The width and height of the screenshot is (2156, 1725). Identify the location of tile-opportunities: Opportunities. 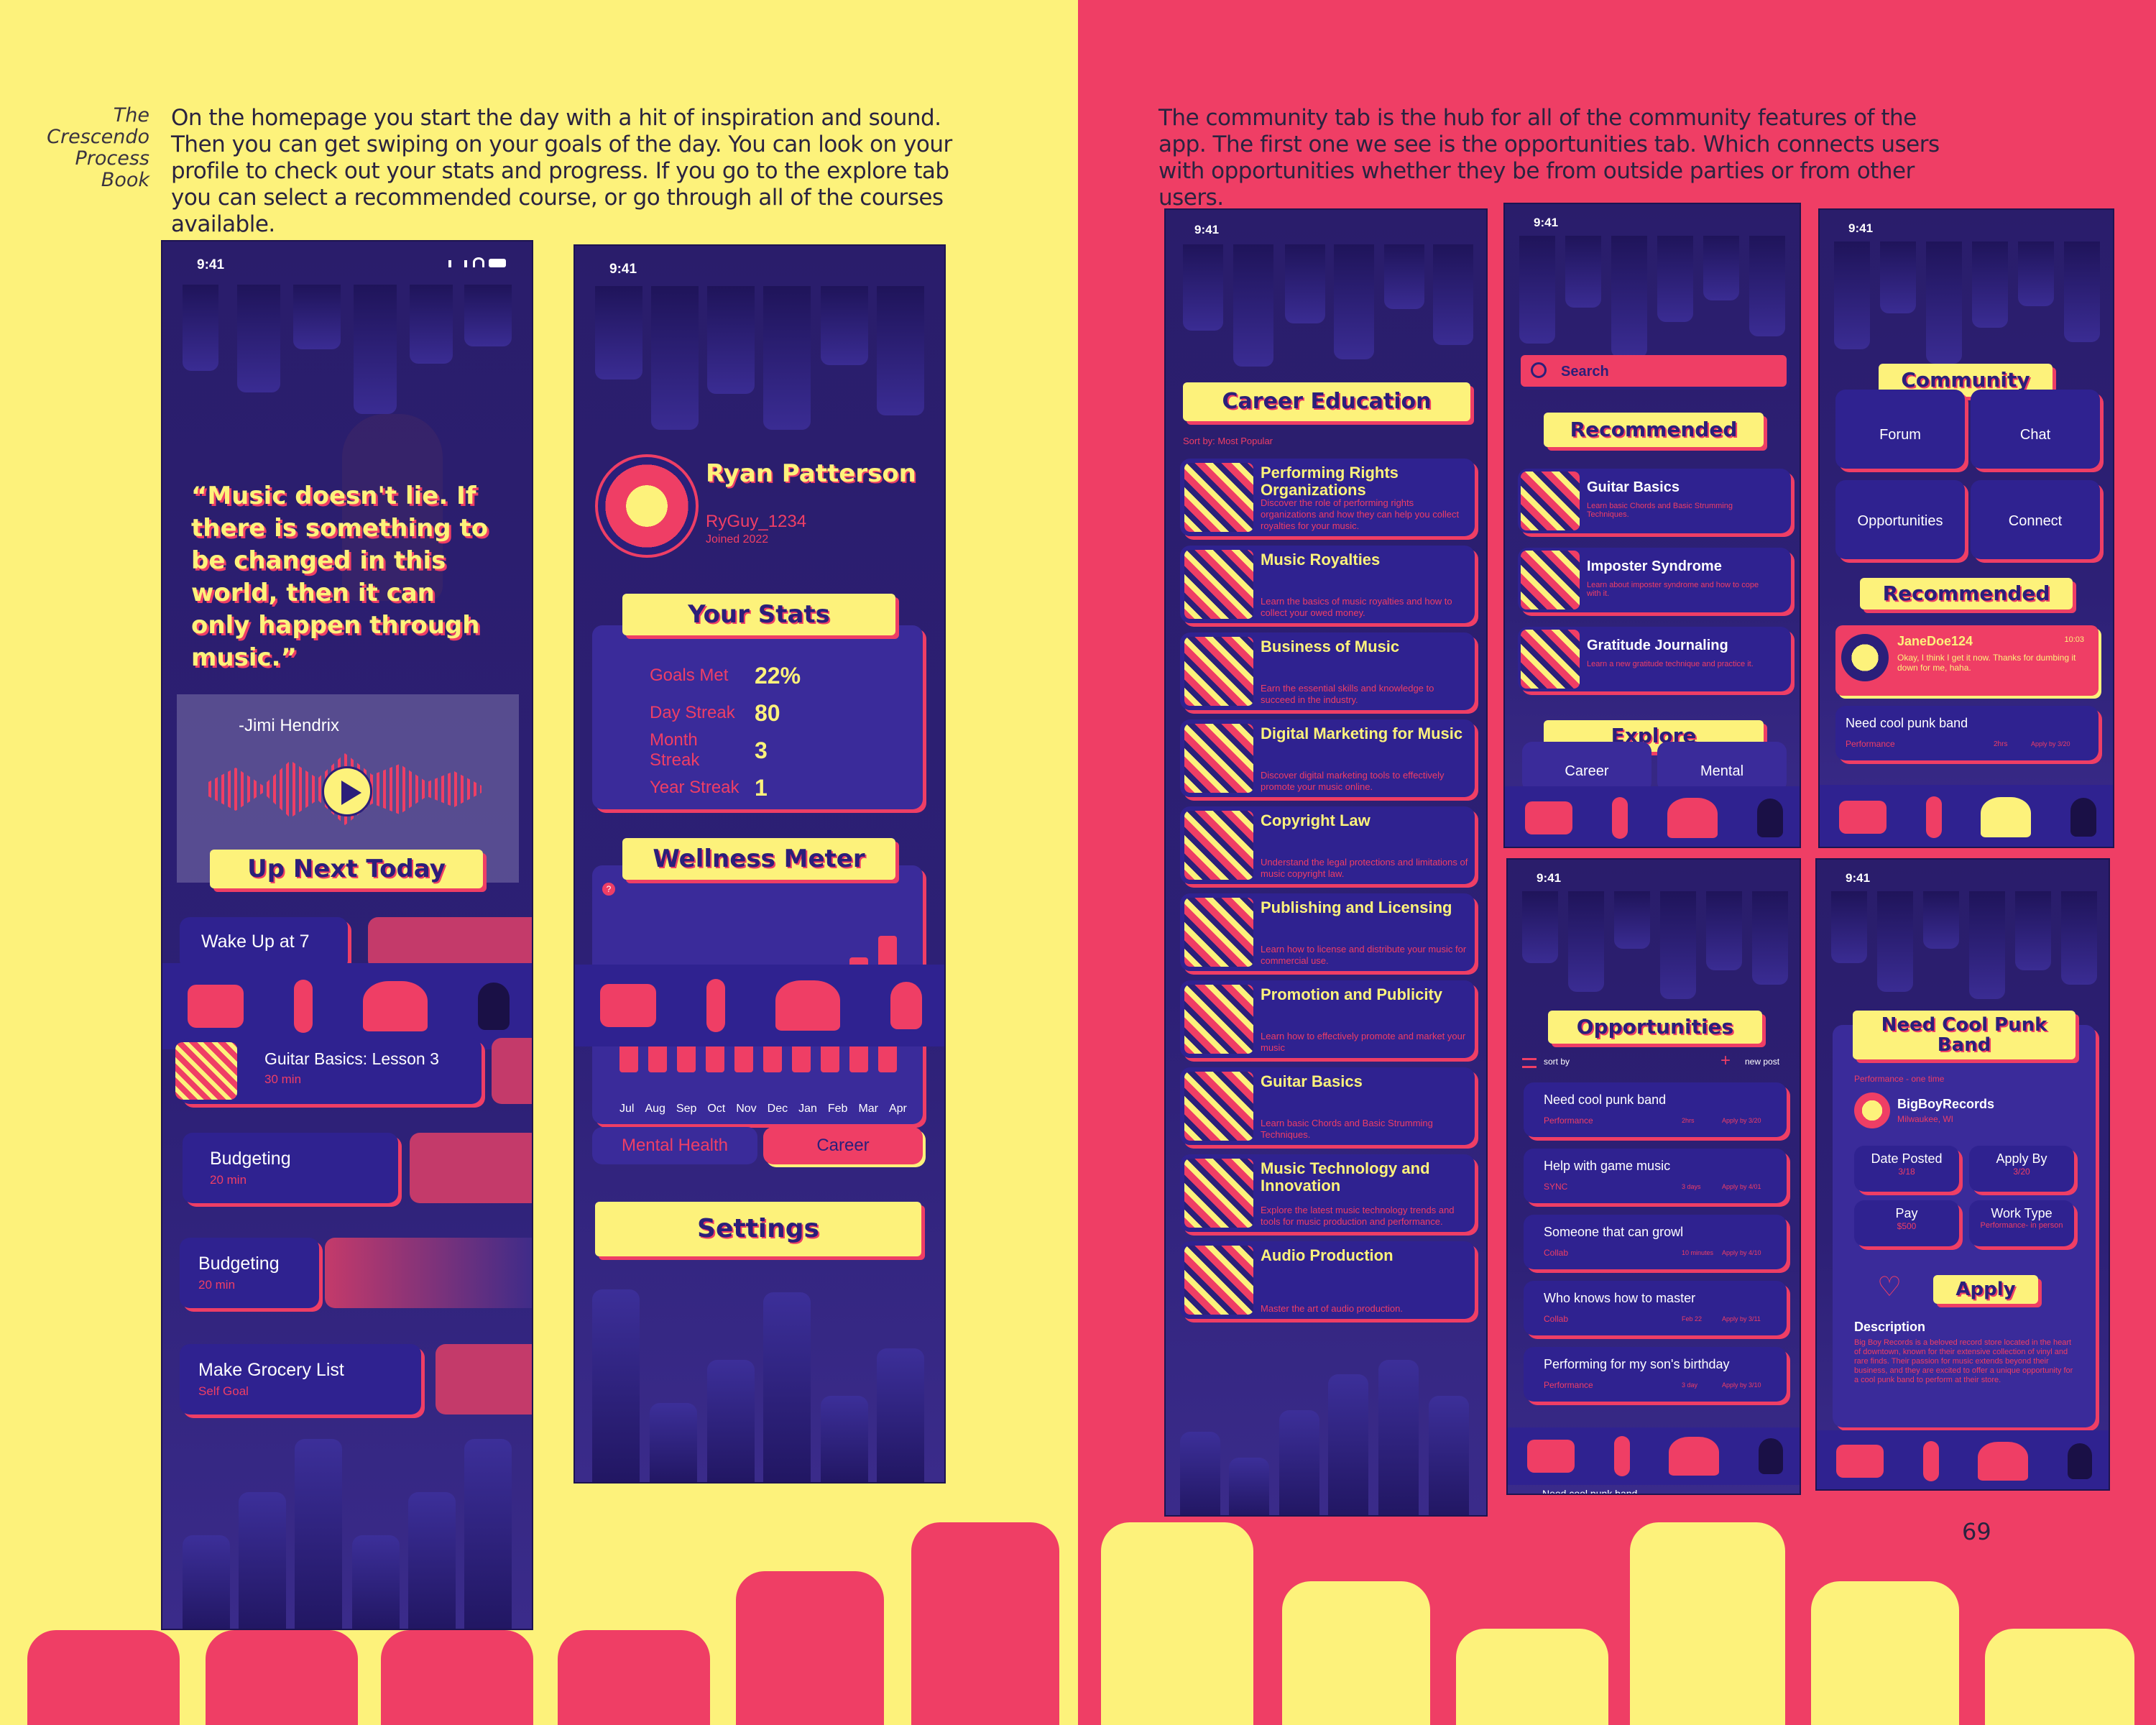
(1900, 519).